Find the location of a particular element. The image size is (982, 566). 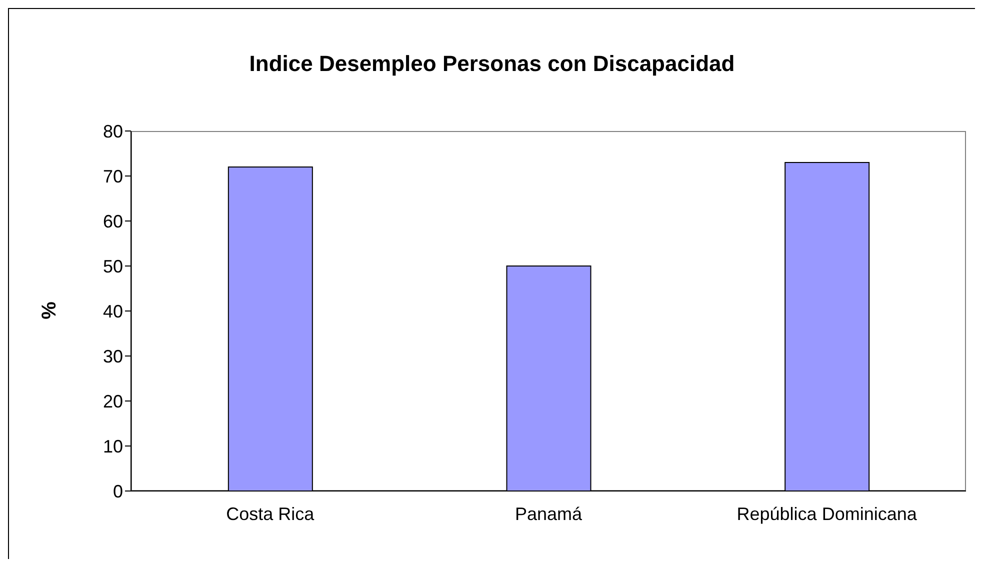

x-tick-label: Costa Rica is located at coordinates (271, 514).